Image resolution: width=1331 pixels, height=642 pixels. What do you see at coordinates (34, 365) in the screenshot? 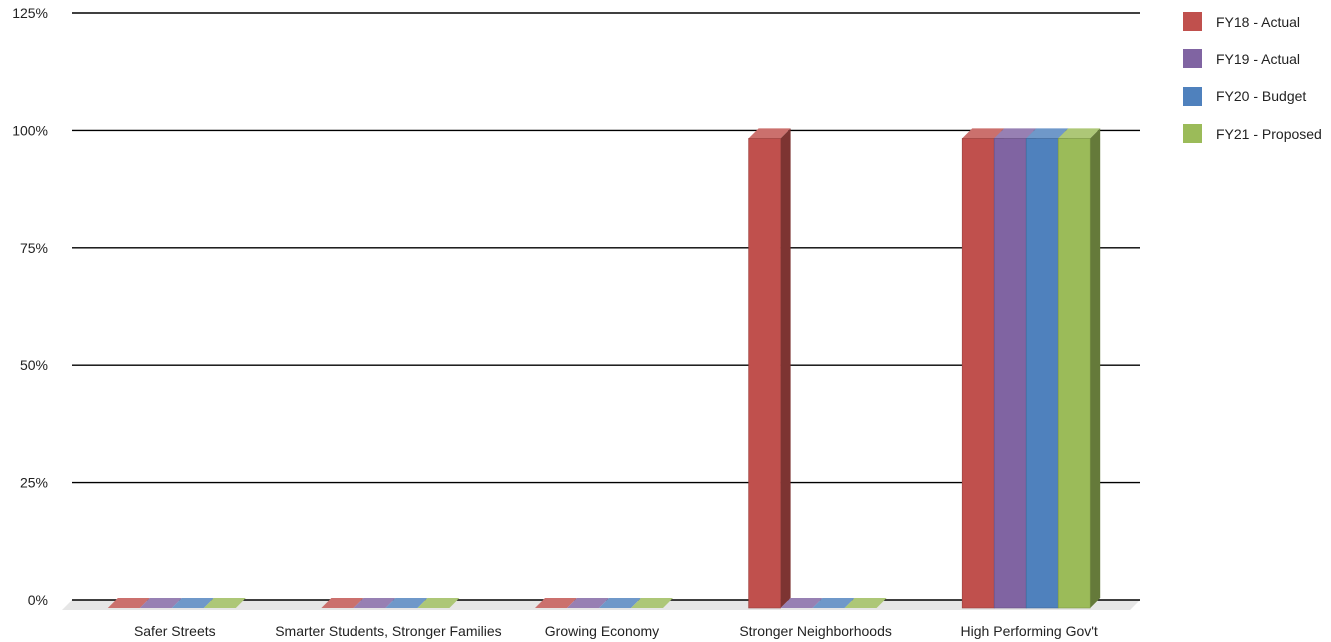
I see `y-tick-label: 50%` at bounding box center [34, 365].